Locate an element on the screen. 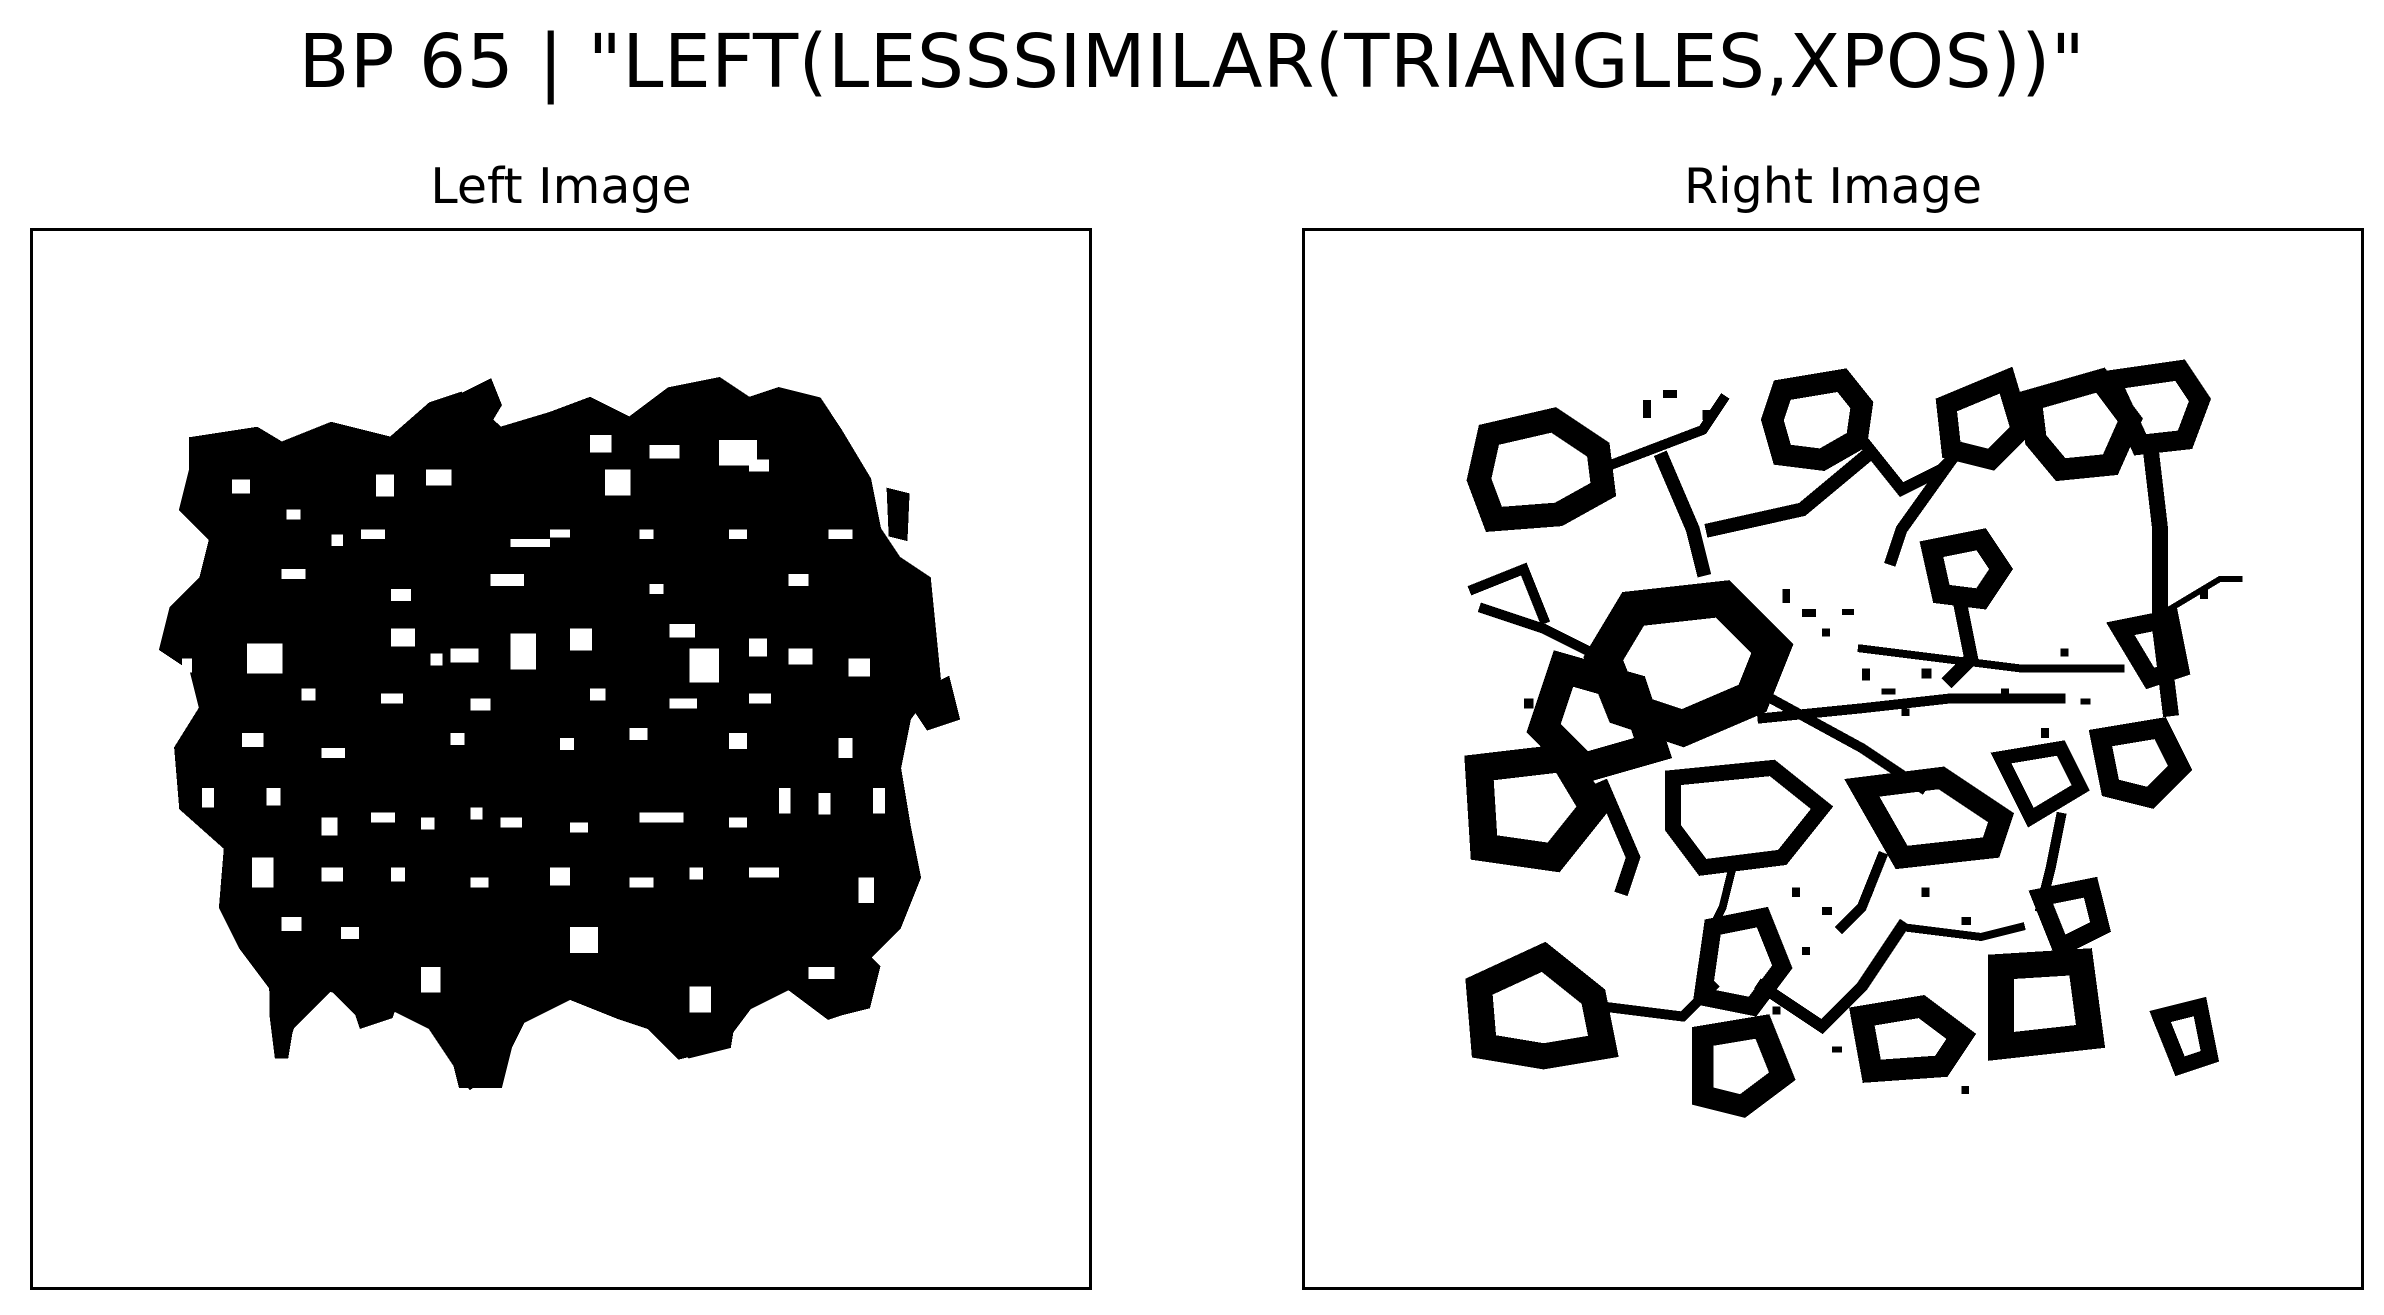 The image size is (2384, 1315). right-panel-title: Right Image is located at coordinates (1833, 186).